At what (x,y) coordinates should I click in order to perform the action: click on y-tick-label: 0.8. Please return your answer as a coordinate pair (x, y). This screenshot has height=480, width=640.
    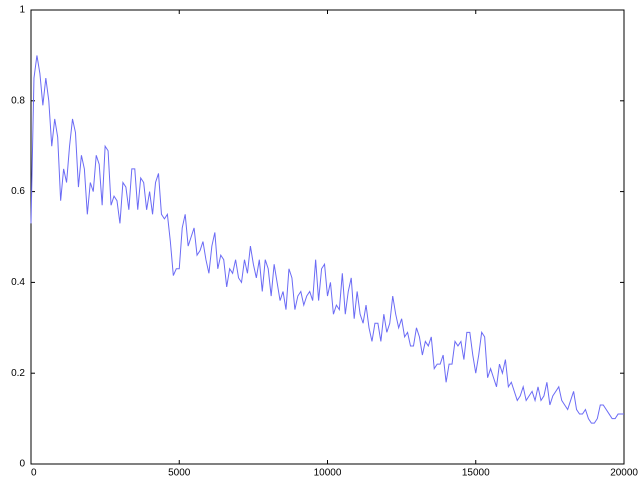
    Looking at the image, I should click on (18, 100).